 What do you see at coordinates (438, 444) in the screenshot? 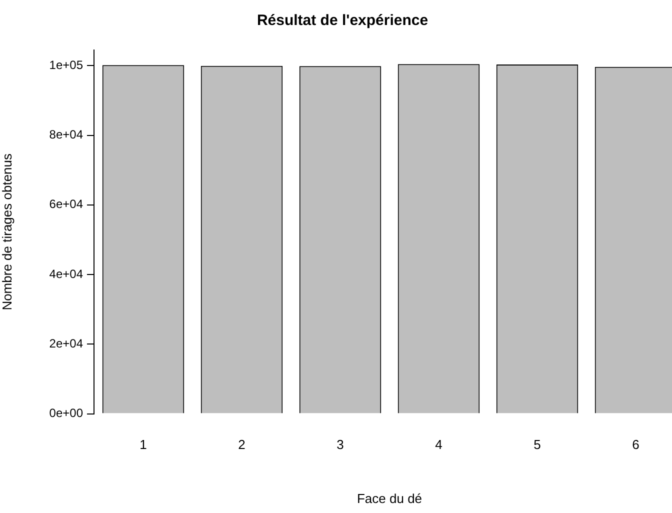
I see `x-tick-label: 4` at bounding box center [438, 444].